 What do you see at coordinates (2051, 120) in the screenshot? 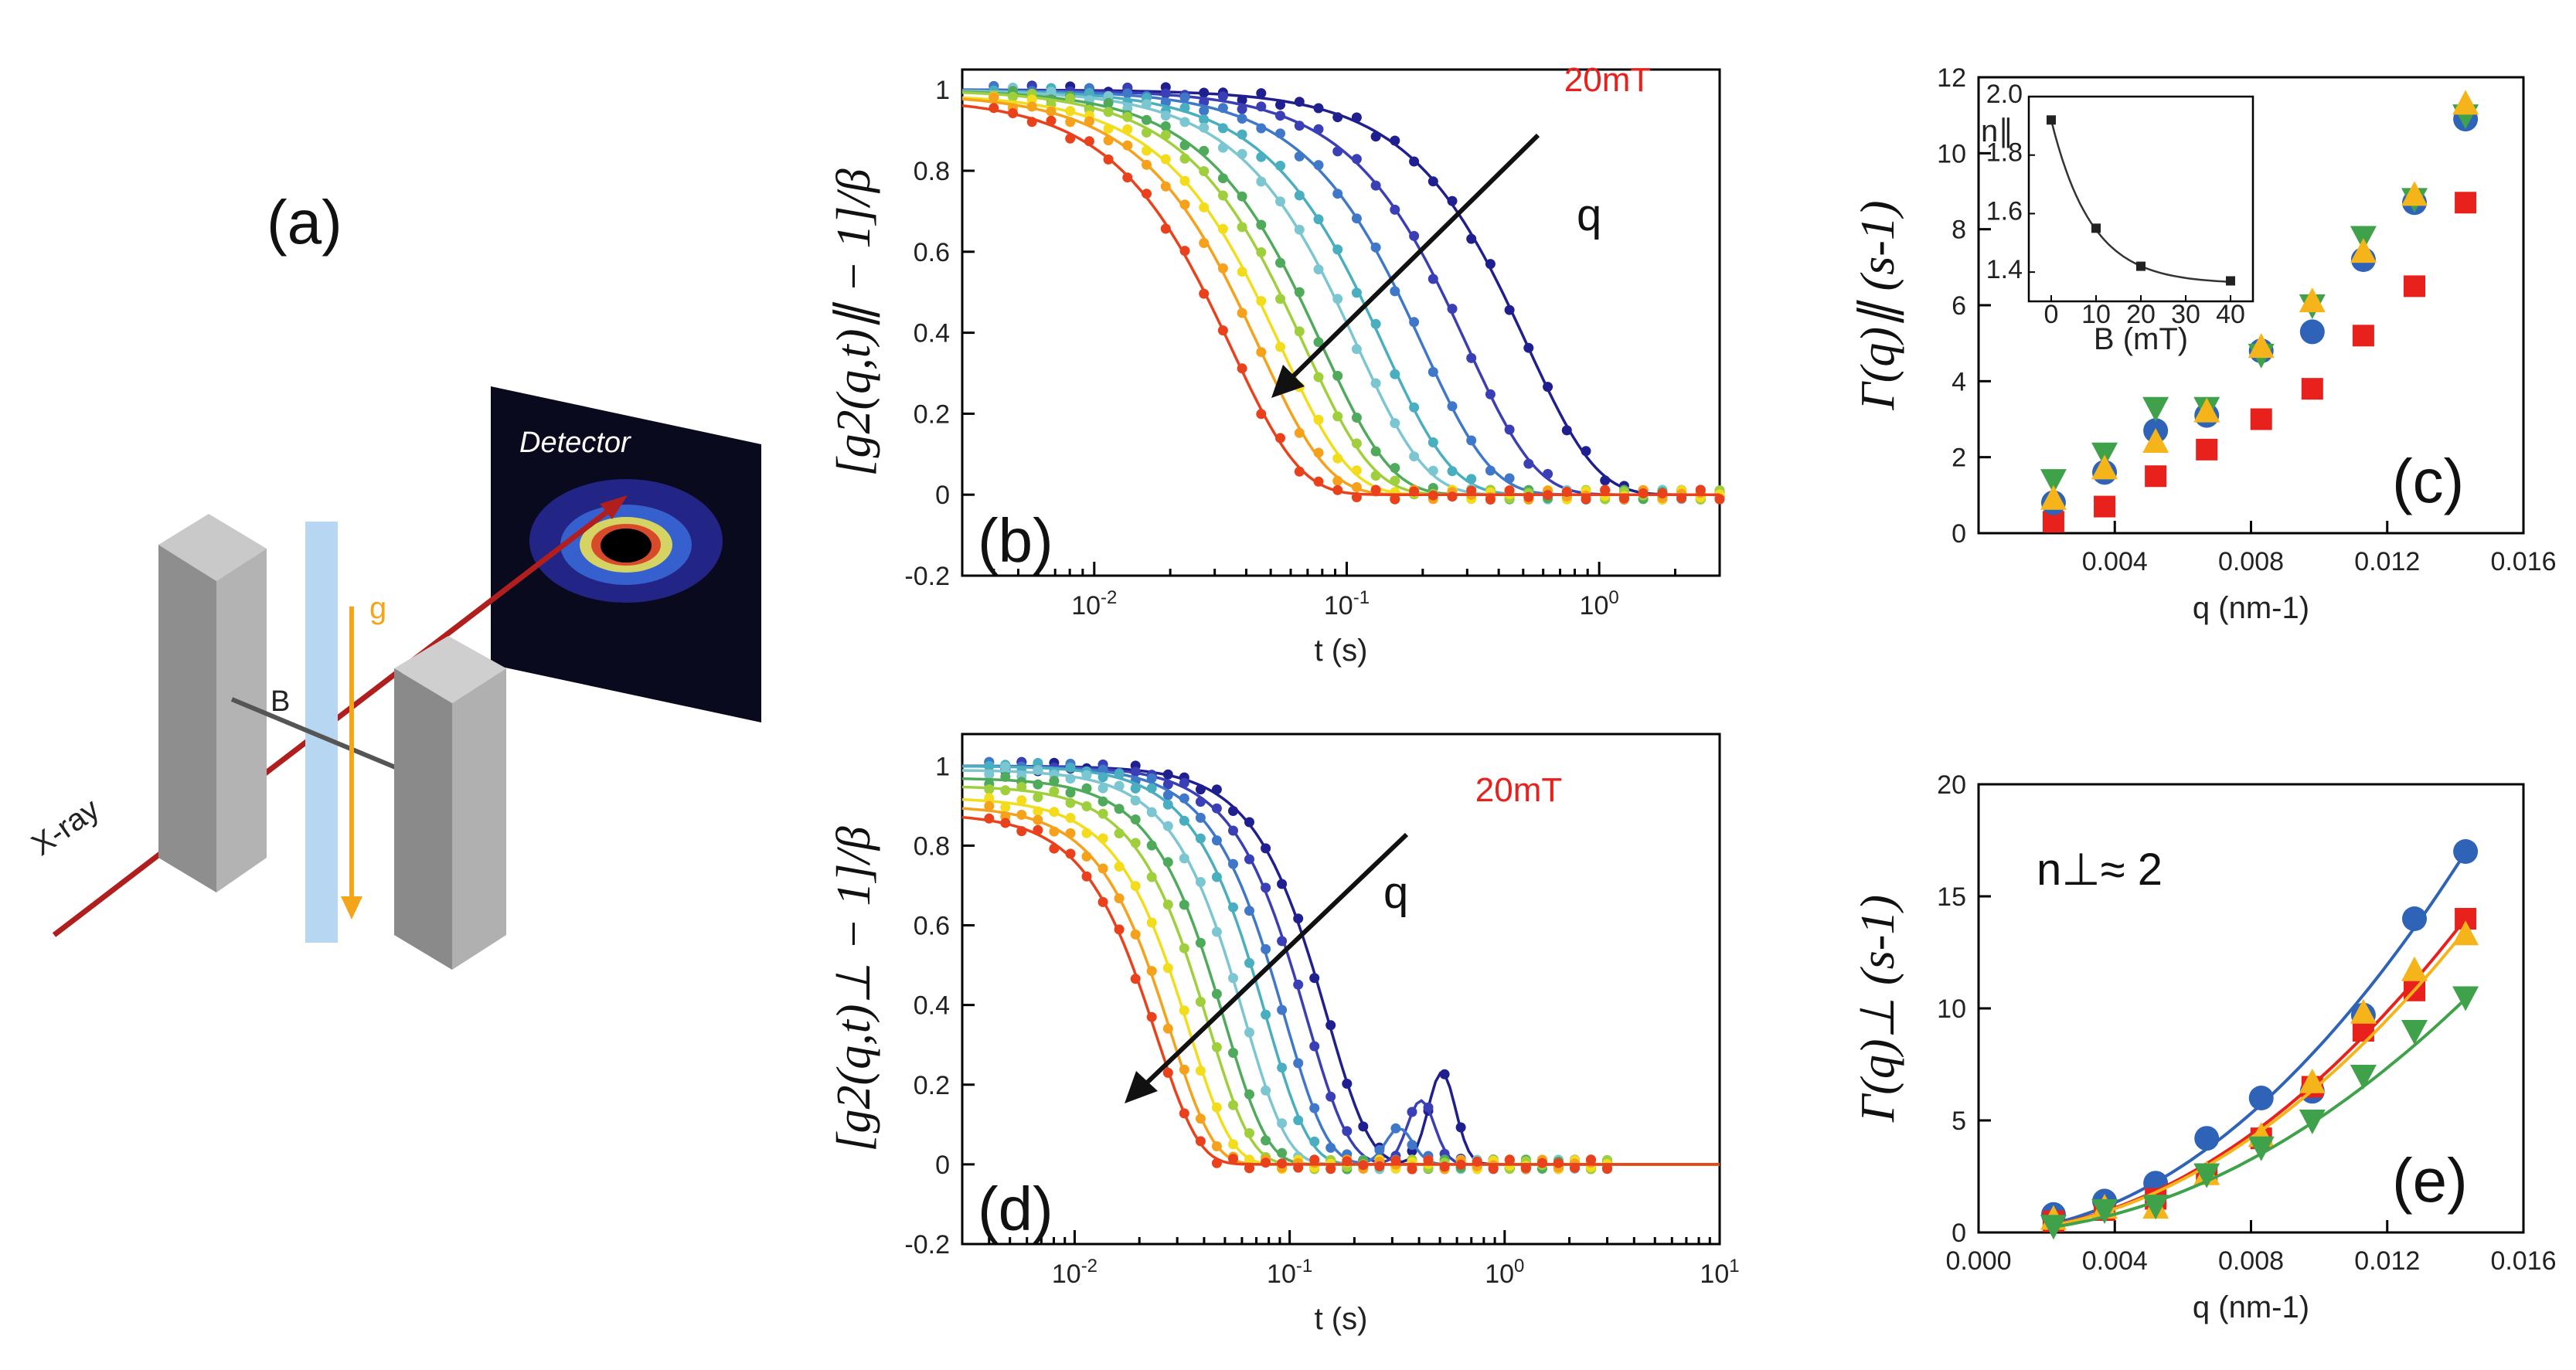
I see `inset-data-point` at bounding box center [2051, 120].